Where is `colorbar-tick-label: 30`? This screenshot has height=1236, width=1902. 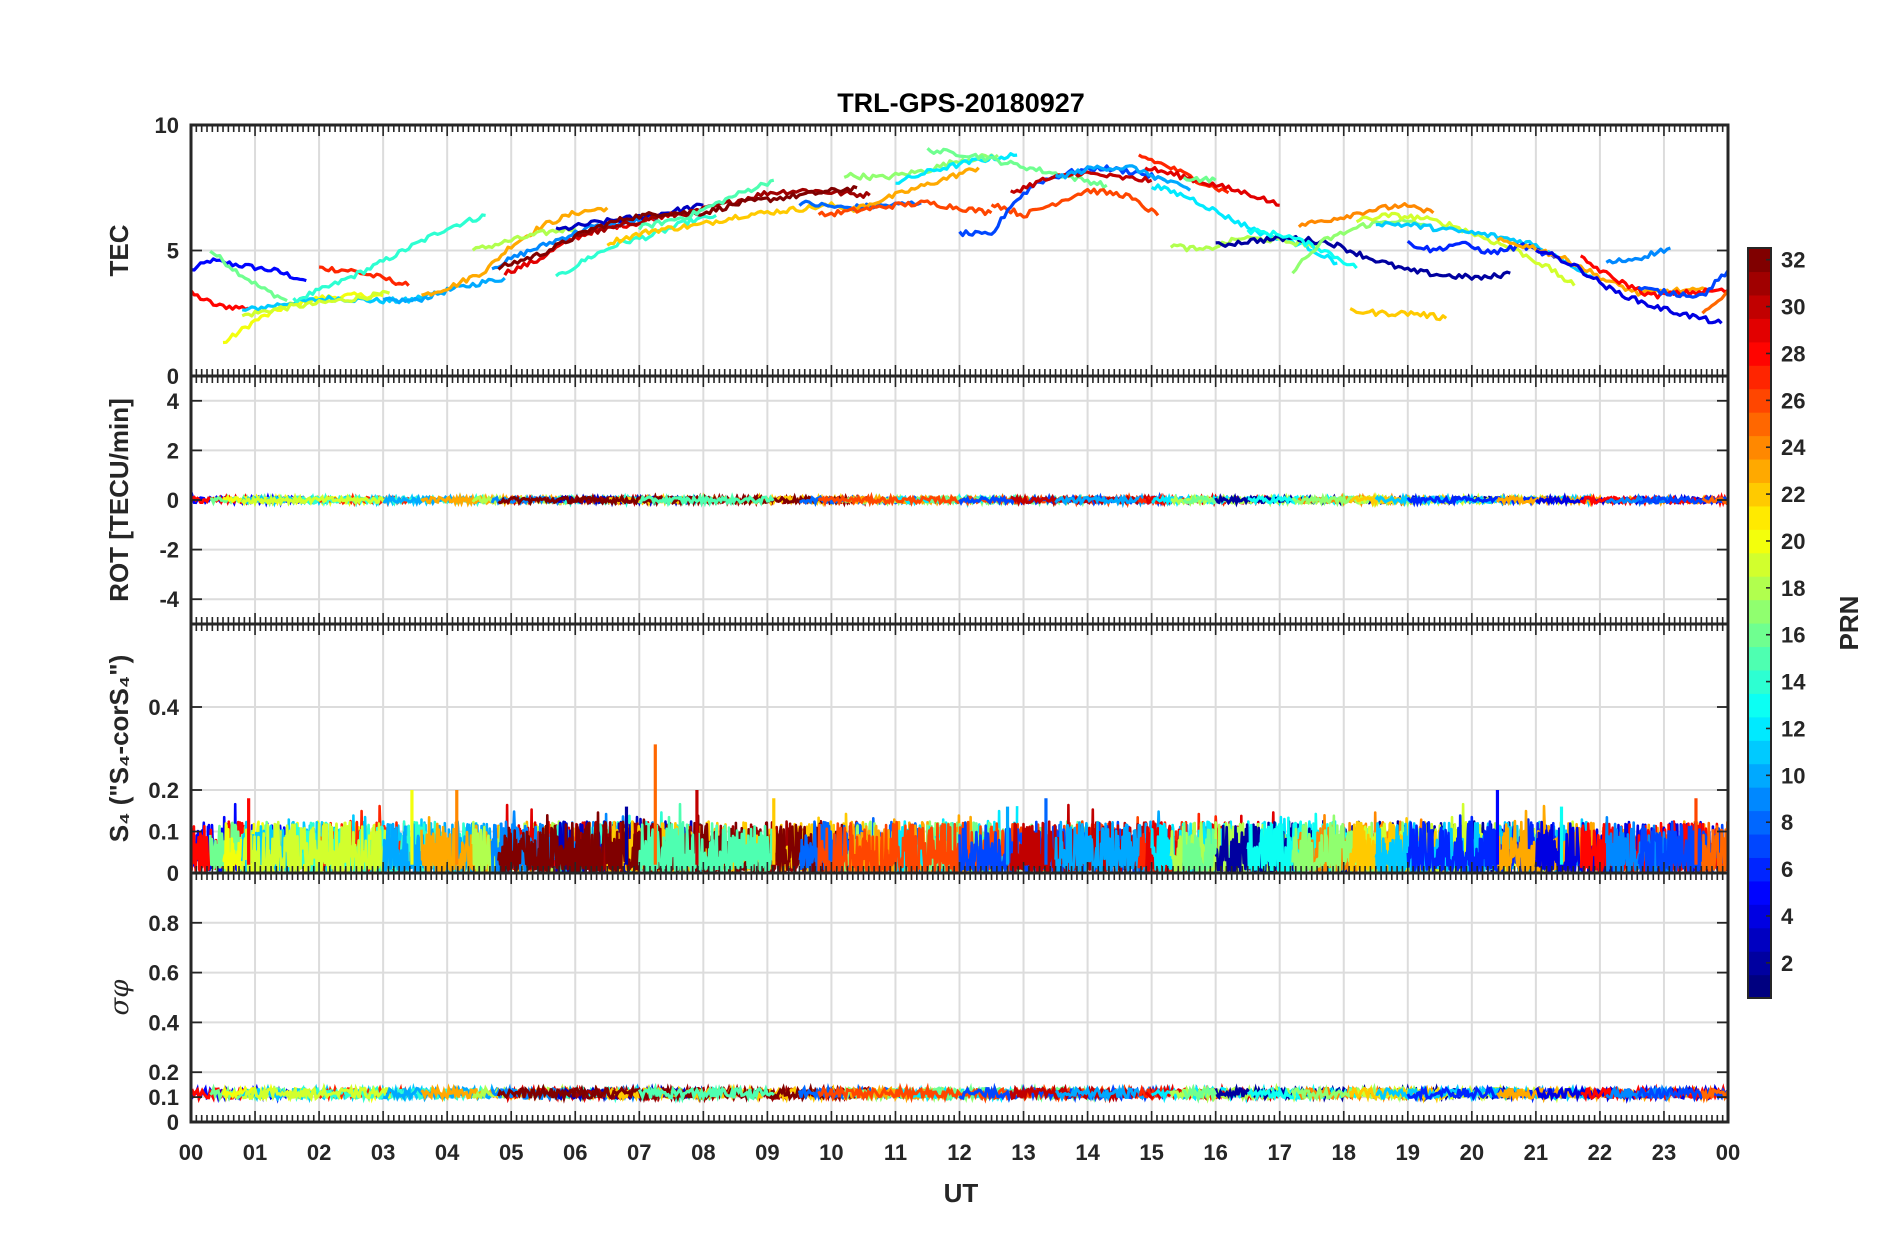 colorbar-tick-label: 30 is located at coordinates (1793, 307).